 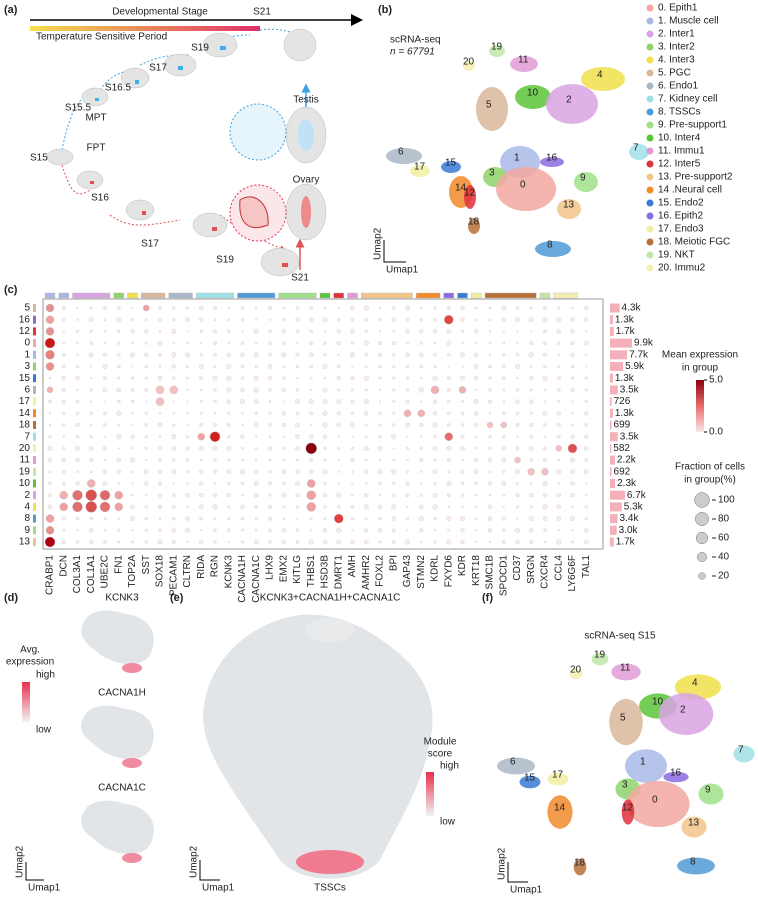 What do you see at coordinates (687, 99) in the screenshot?
I see `legend-entry: 7. Kidney cell` at bounding box center [687, 99].